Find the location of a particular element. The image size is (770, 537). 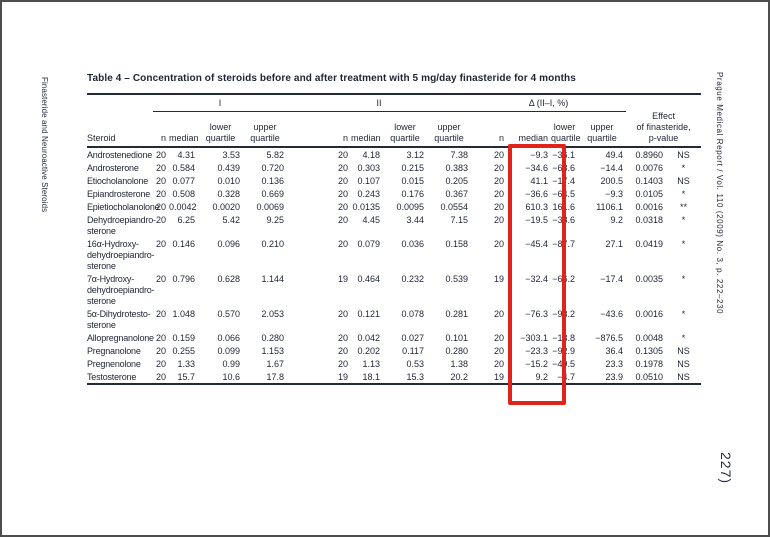

cell-value: 0.042 is located at coordinates (369, 338).